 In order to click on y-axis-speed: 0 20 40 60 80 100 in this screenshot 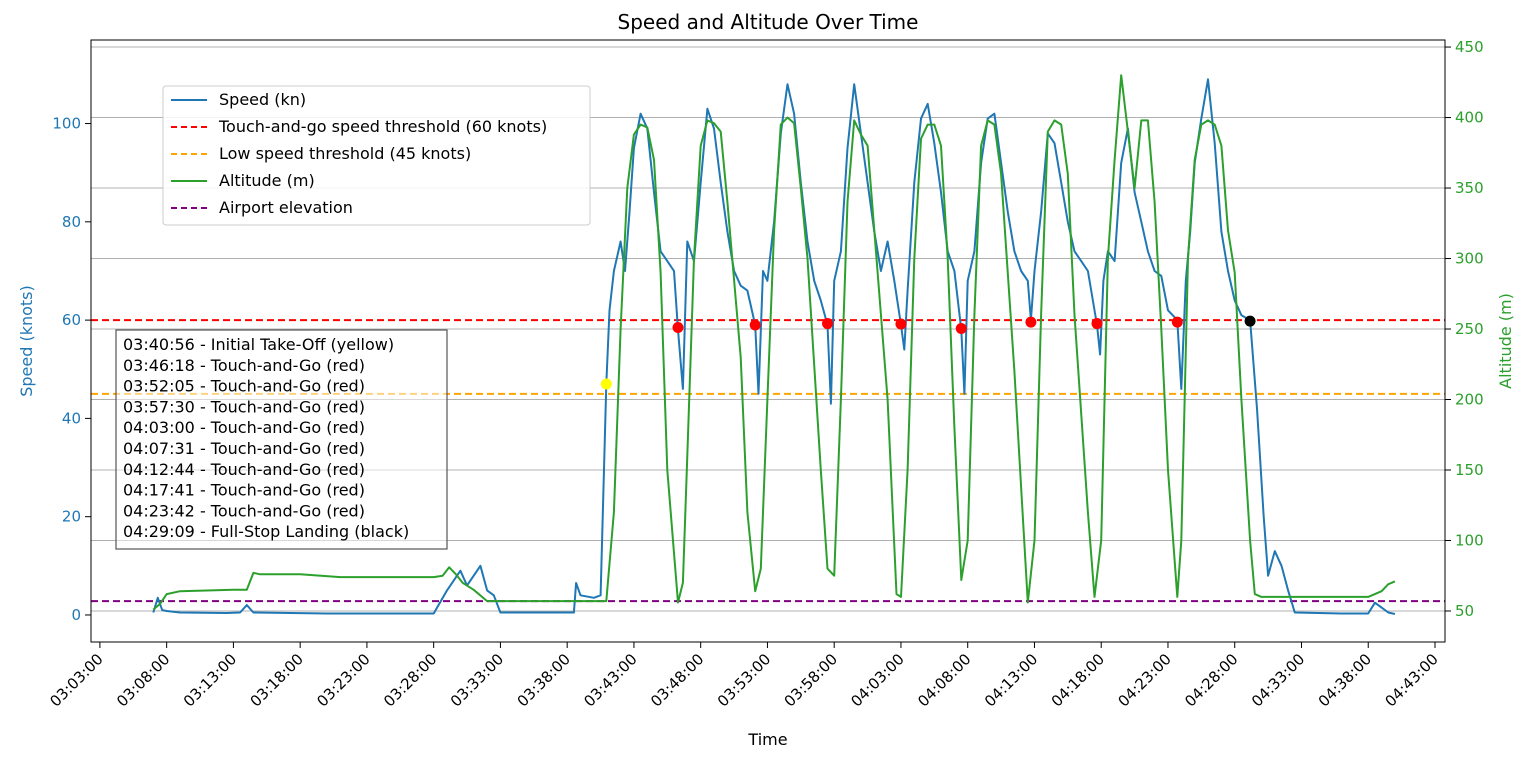, I will do `click(71, 369)`.